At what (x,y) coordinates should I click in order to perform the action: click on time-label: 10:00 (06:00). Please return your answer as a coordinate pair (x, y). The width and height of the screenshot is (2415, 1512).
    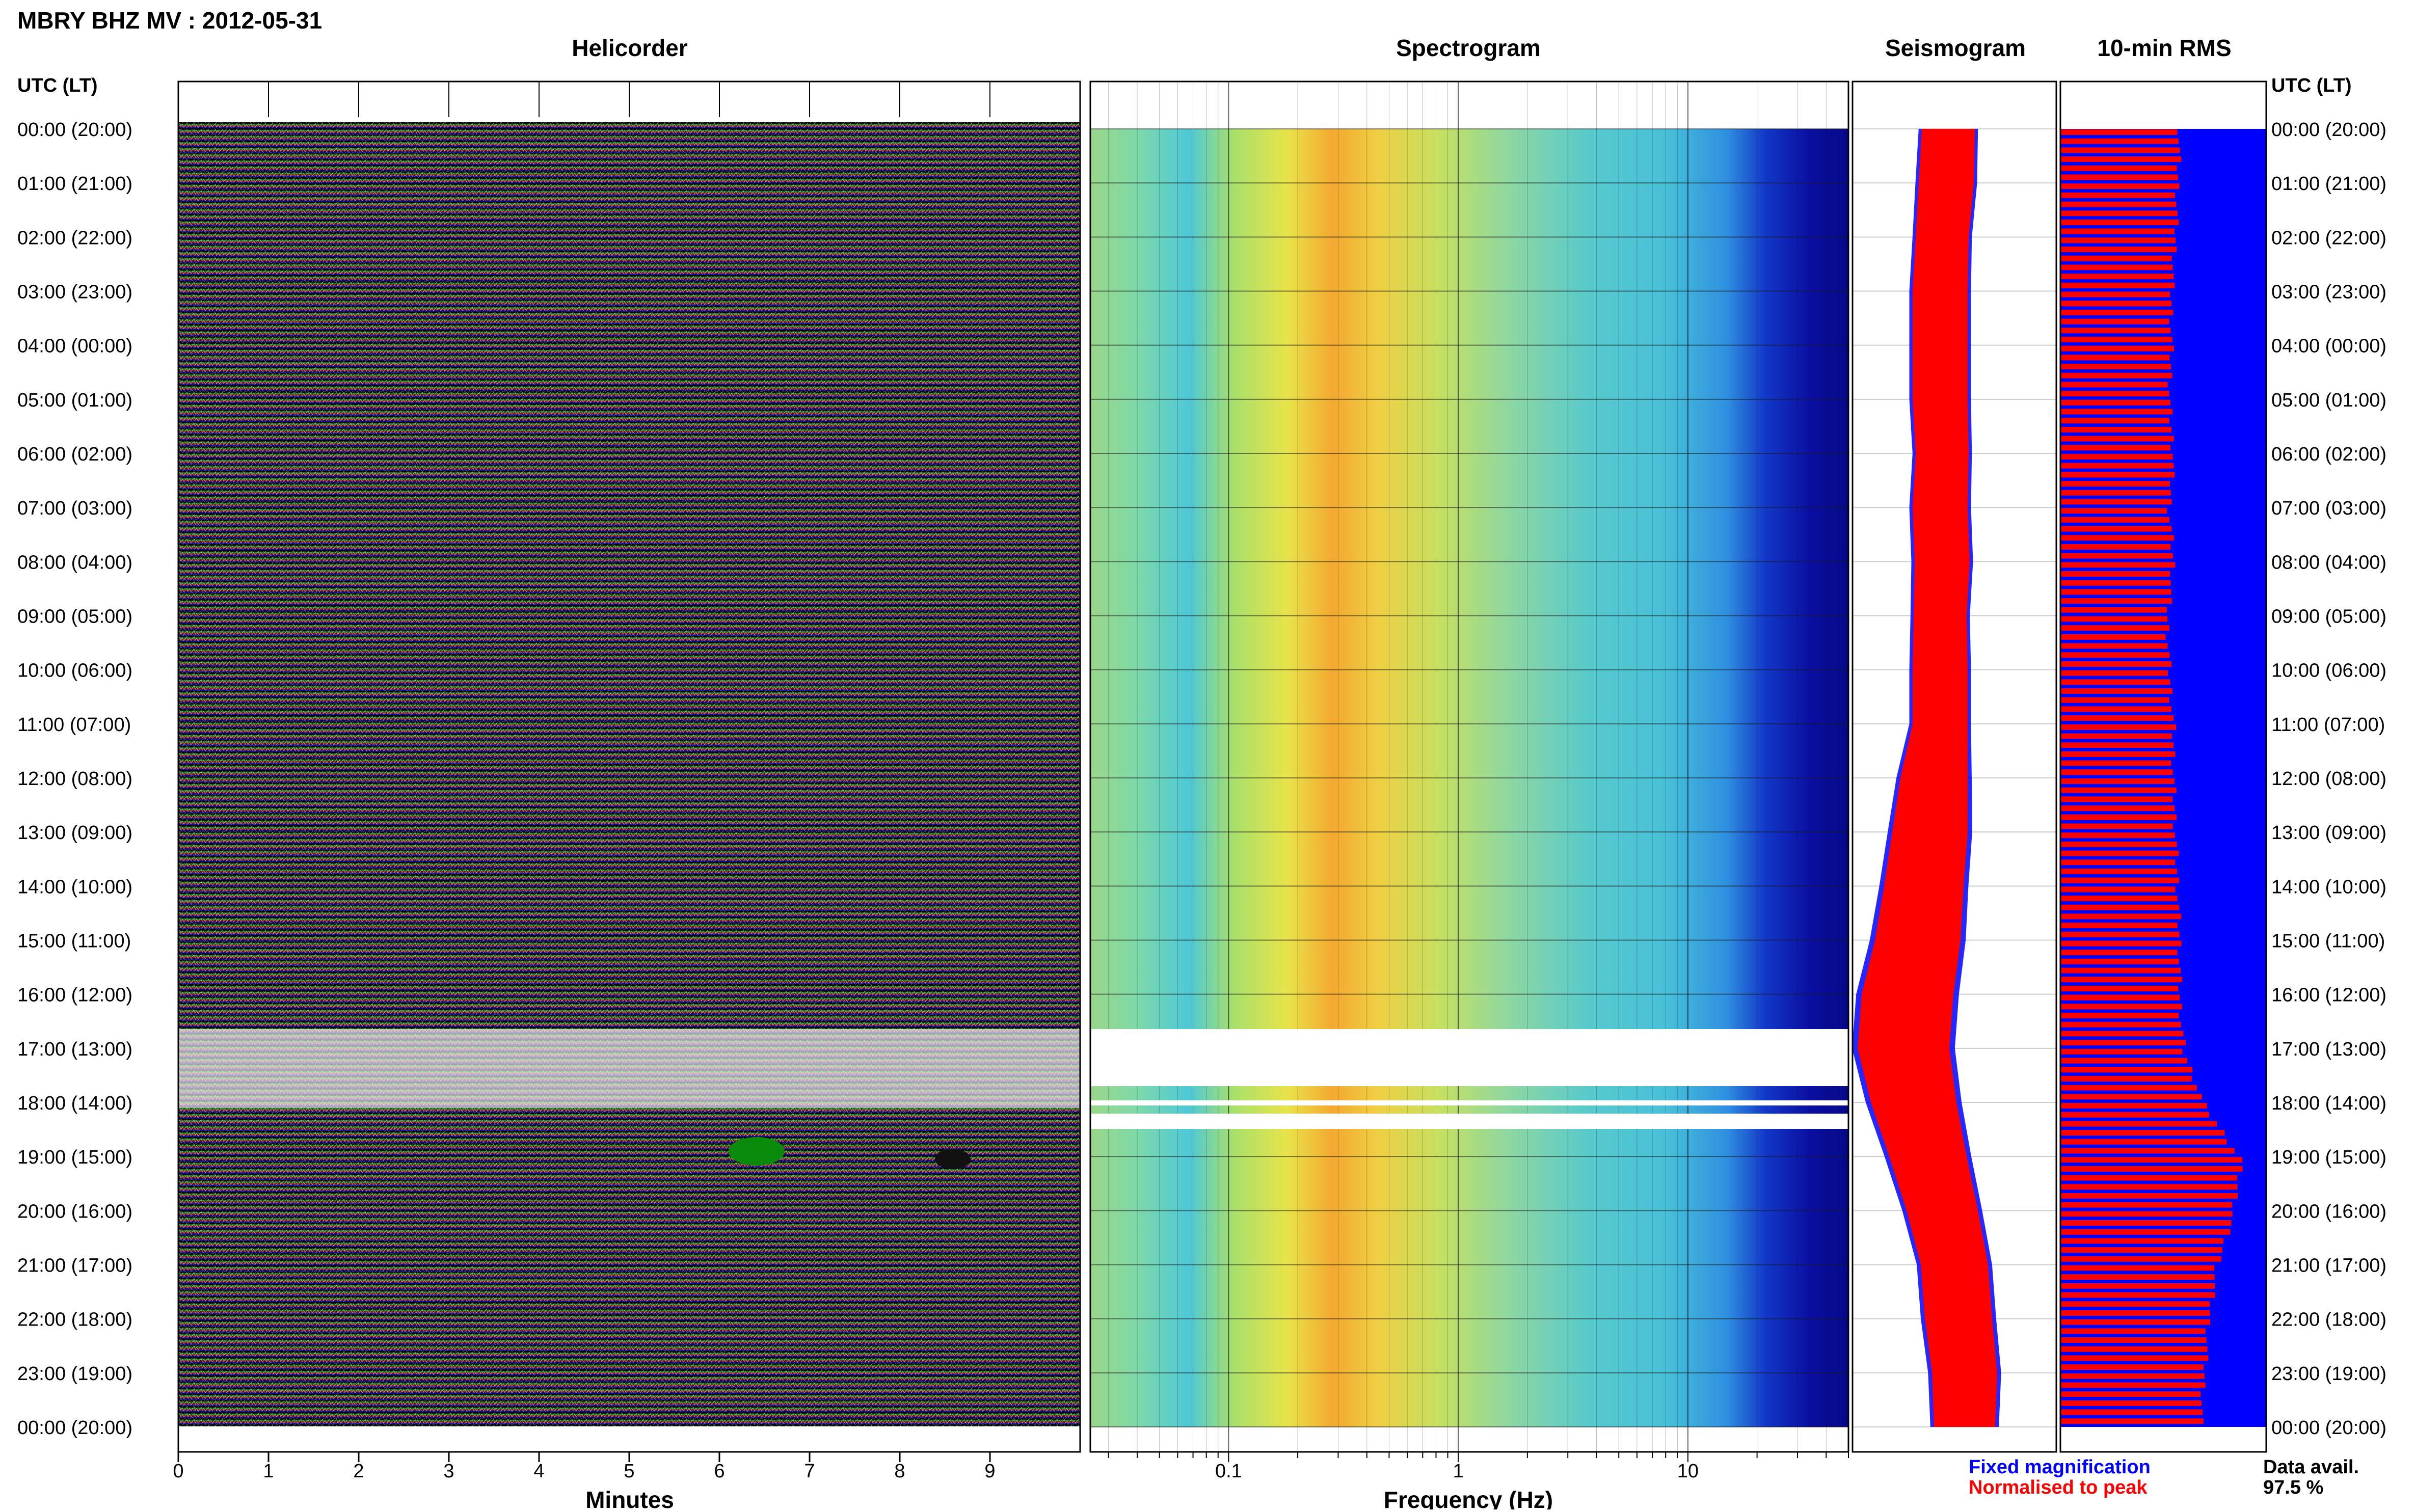
    Looking at the image, I should click on (2328, 671).